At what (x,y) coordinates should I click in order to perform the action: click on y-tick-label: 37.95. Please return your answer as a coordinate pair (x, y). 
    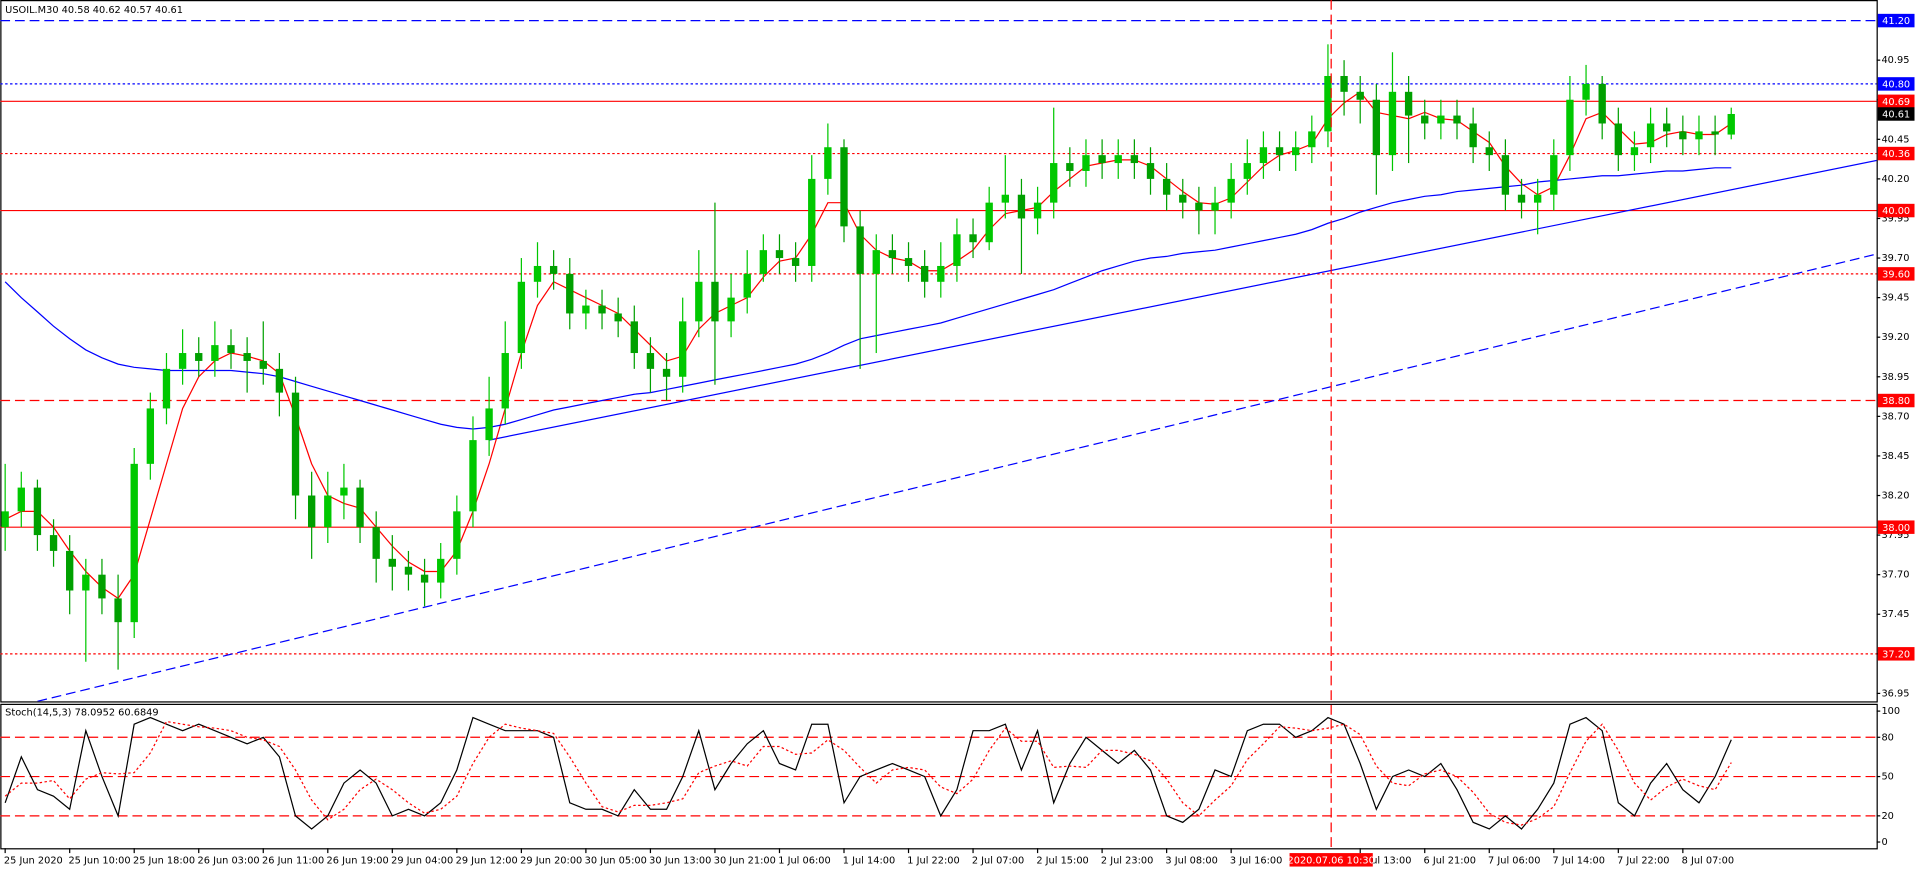
    Looking at the image, I should click on (1895, 535).